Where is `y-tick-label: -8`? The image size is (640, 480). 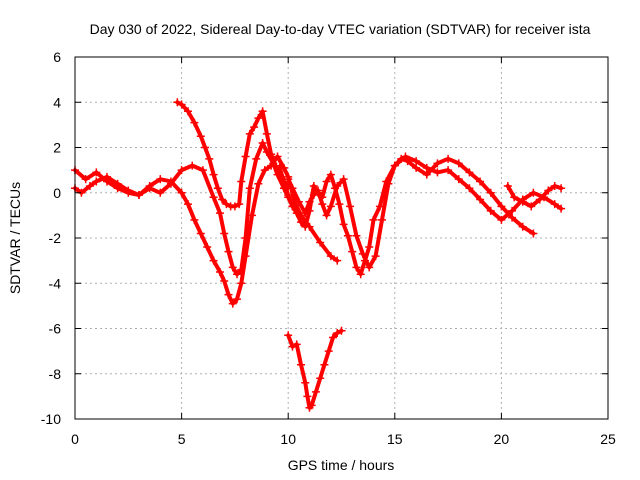 y-tick-label: -8 is located at coordinates (55, 374).